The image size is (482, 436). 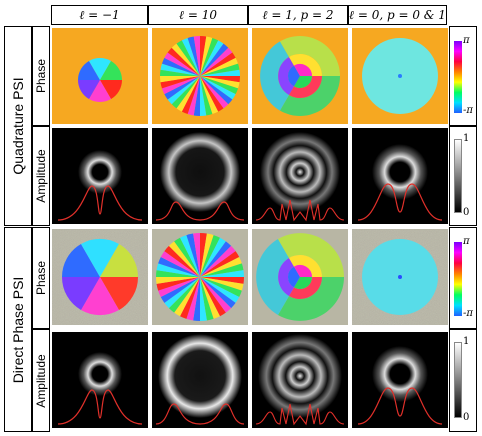 I want to click on phase-colorbar-top-d: π, so click(x=466, y=241).